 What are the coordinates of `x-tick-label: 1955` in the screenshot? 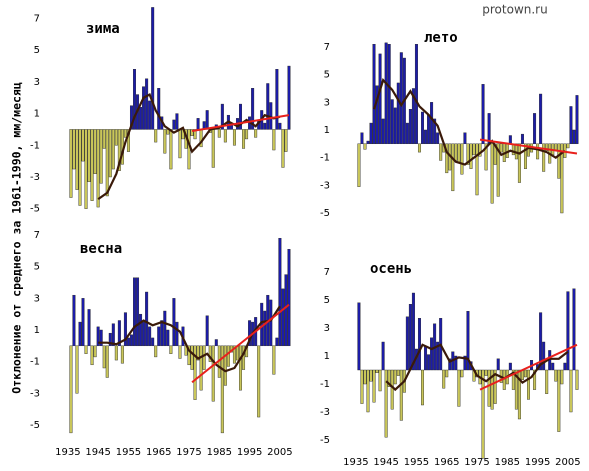 It's located at (128, 452).